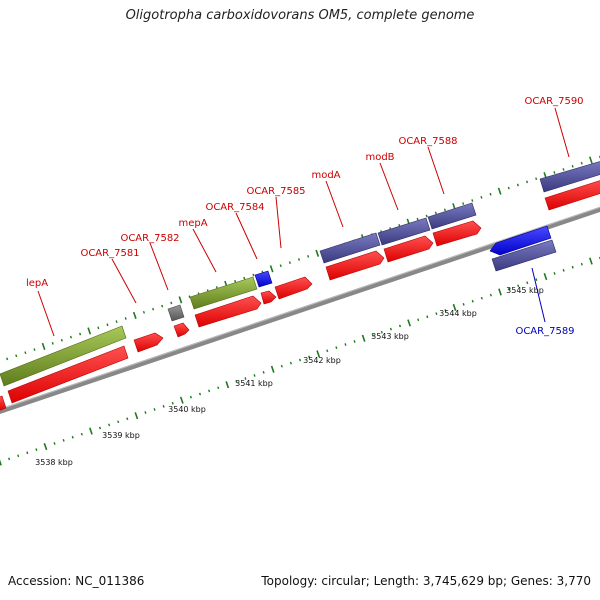 The width and height of the screenshot is (600, 600). Describe the element at coordinates (553, 101) in the screenshot. I see `gene-label-OCAR_7590: OCAR_7590` at that location.